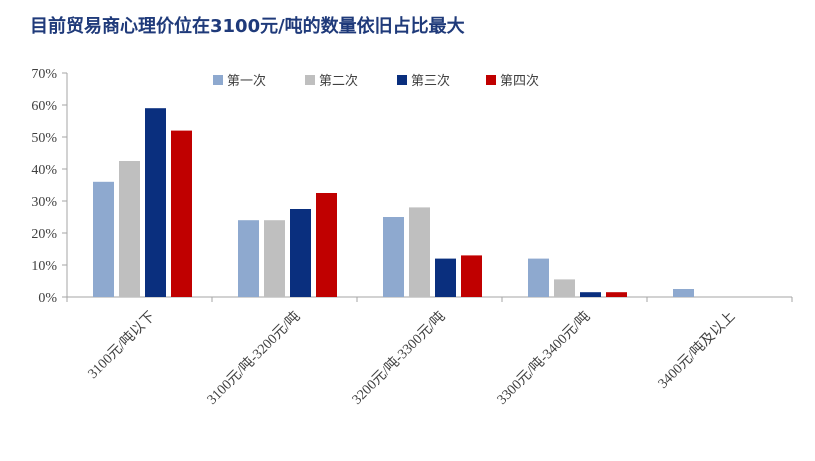  I want to click on legend: 第一次 第二次 第三次 第四次, so click(376, 81).